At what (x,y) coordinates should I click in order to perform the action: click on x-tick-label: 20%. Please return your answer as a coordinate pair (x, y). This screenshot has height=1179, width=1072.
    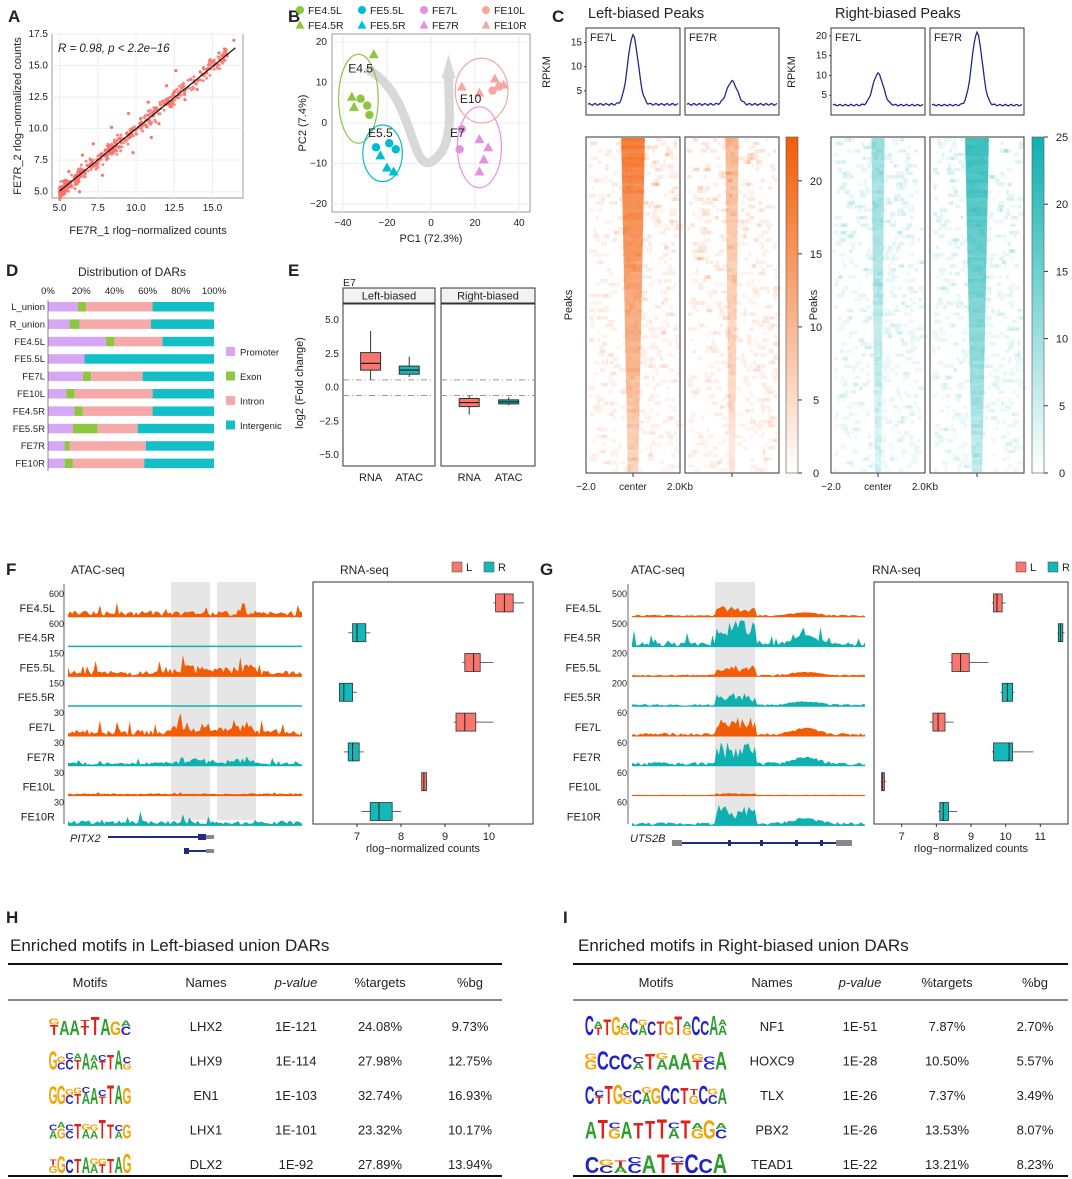
    Looking at the image, I should click on (82, 291).